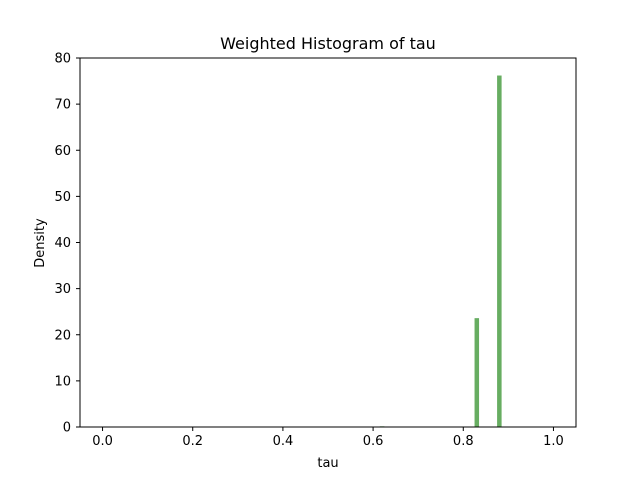  Describe the element at coordinates (62, 151) in the screenshot. I see `y-tick-label: 60` at that location.